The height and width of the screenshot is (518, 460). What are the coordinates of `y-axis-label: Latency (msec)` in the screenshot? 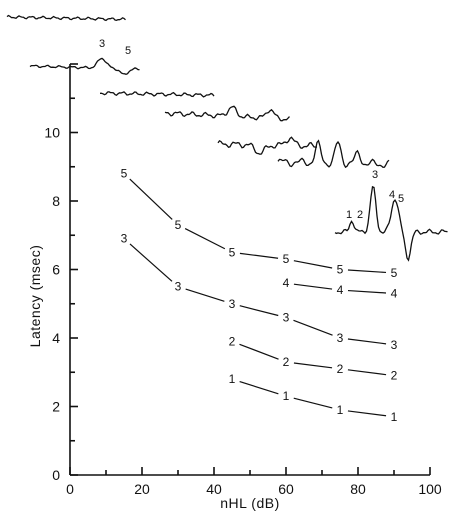 It's located at (35, 296).